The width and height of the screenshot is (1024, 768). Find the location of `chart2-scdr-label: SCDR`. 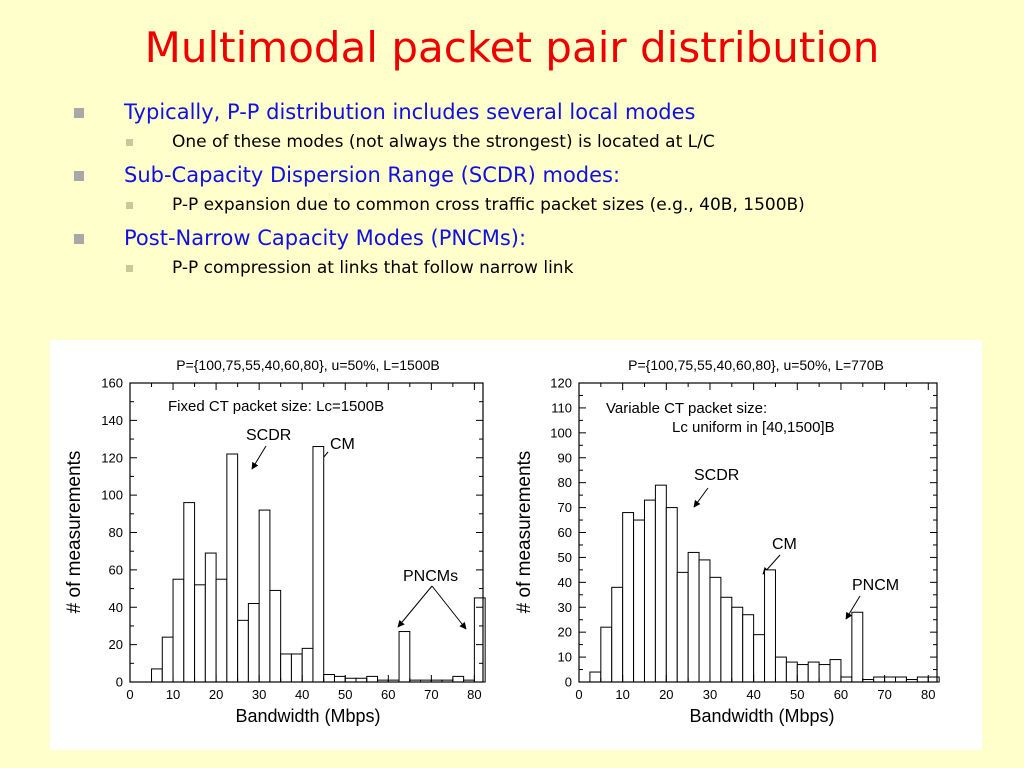

chart2-scdr-label: SCDR is located at coordinates (716, 475).